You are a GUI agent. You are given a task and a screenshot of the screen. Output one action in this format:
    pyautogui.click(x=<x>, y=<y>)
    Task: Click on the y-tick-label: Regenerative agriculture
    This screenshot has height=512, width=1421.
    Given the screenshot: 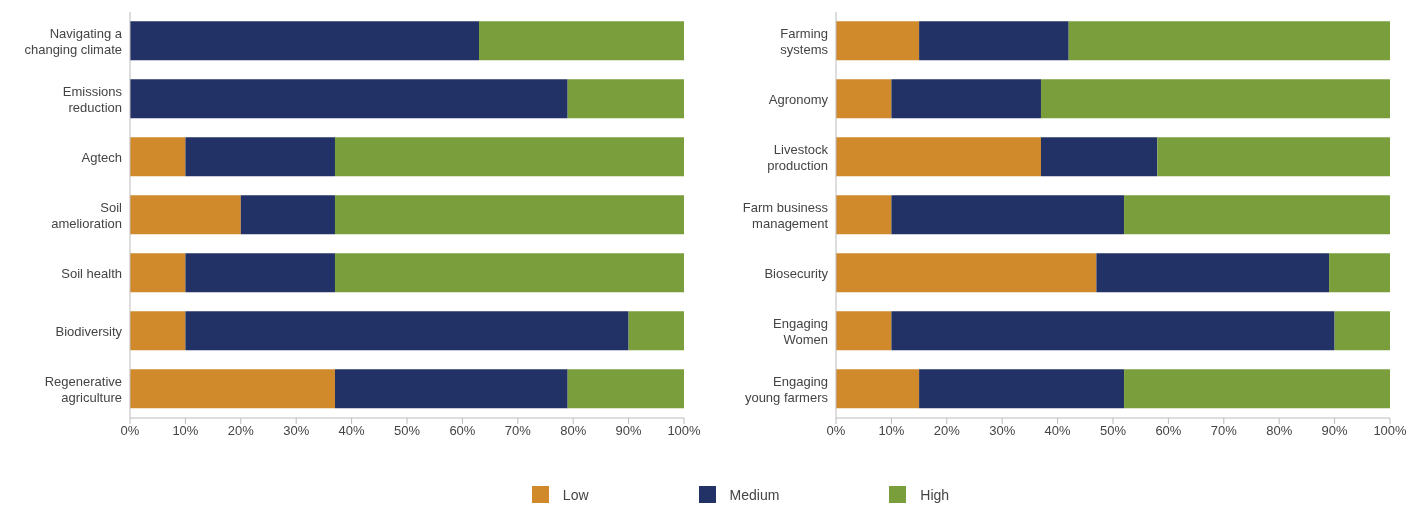 What is the action you would take?
    pyautogui.click(x=83, y=389)
    